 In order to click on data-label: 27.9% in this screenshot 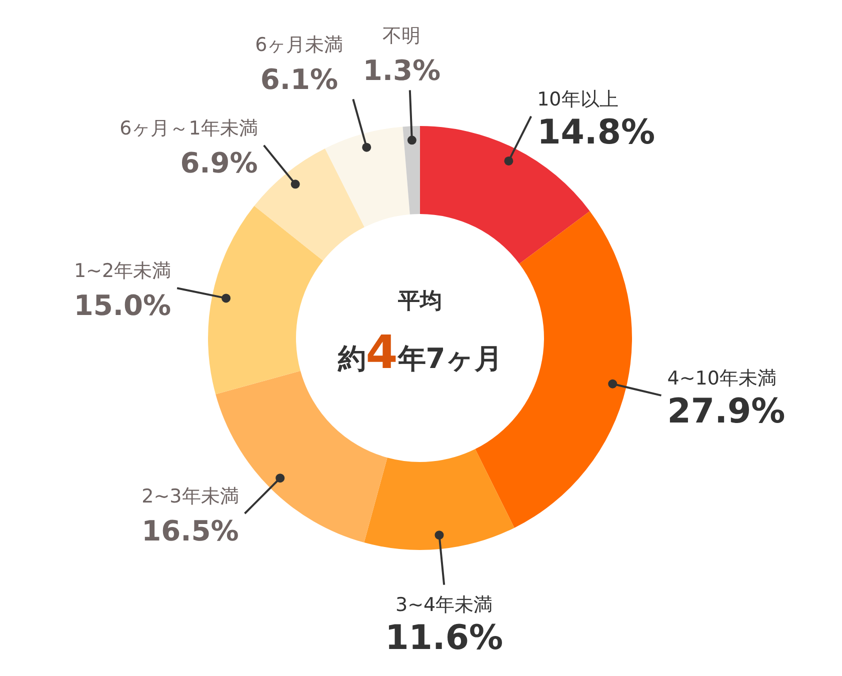, I will do `click(726, 411)`.